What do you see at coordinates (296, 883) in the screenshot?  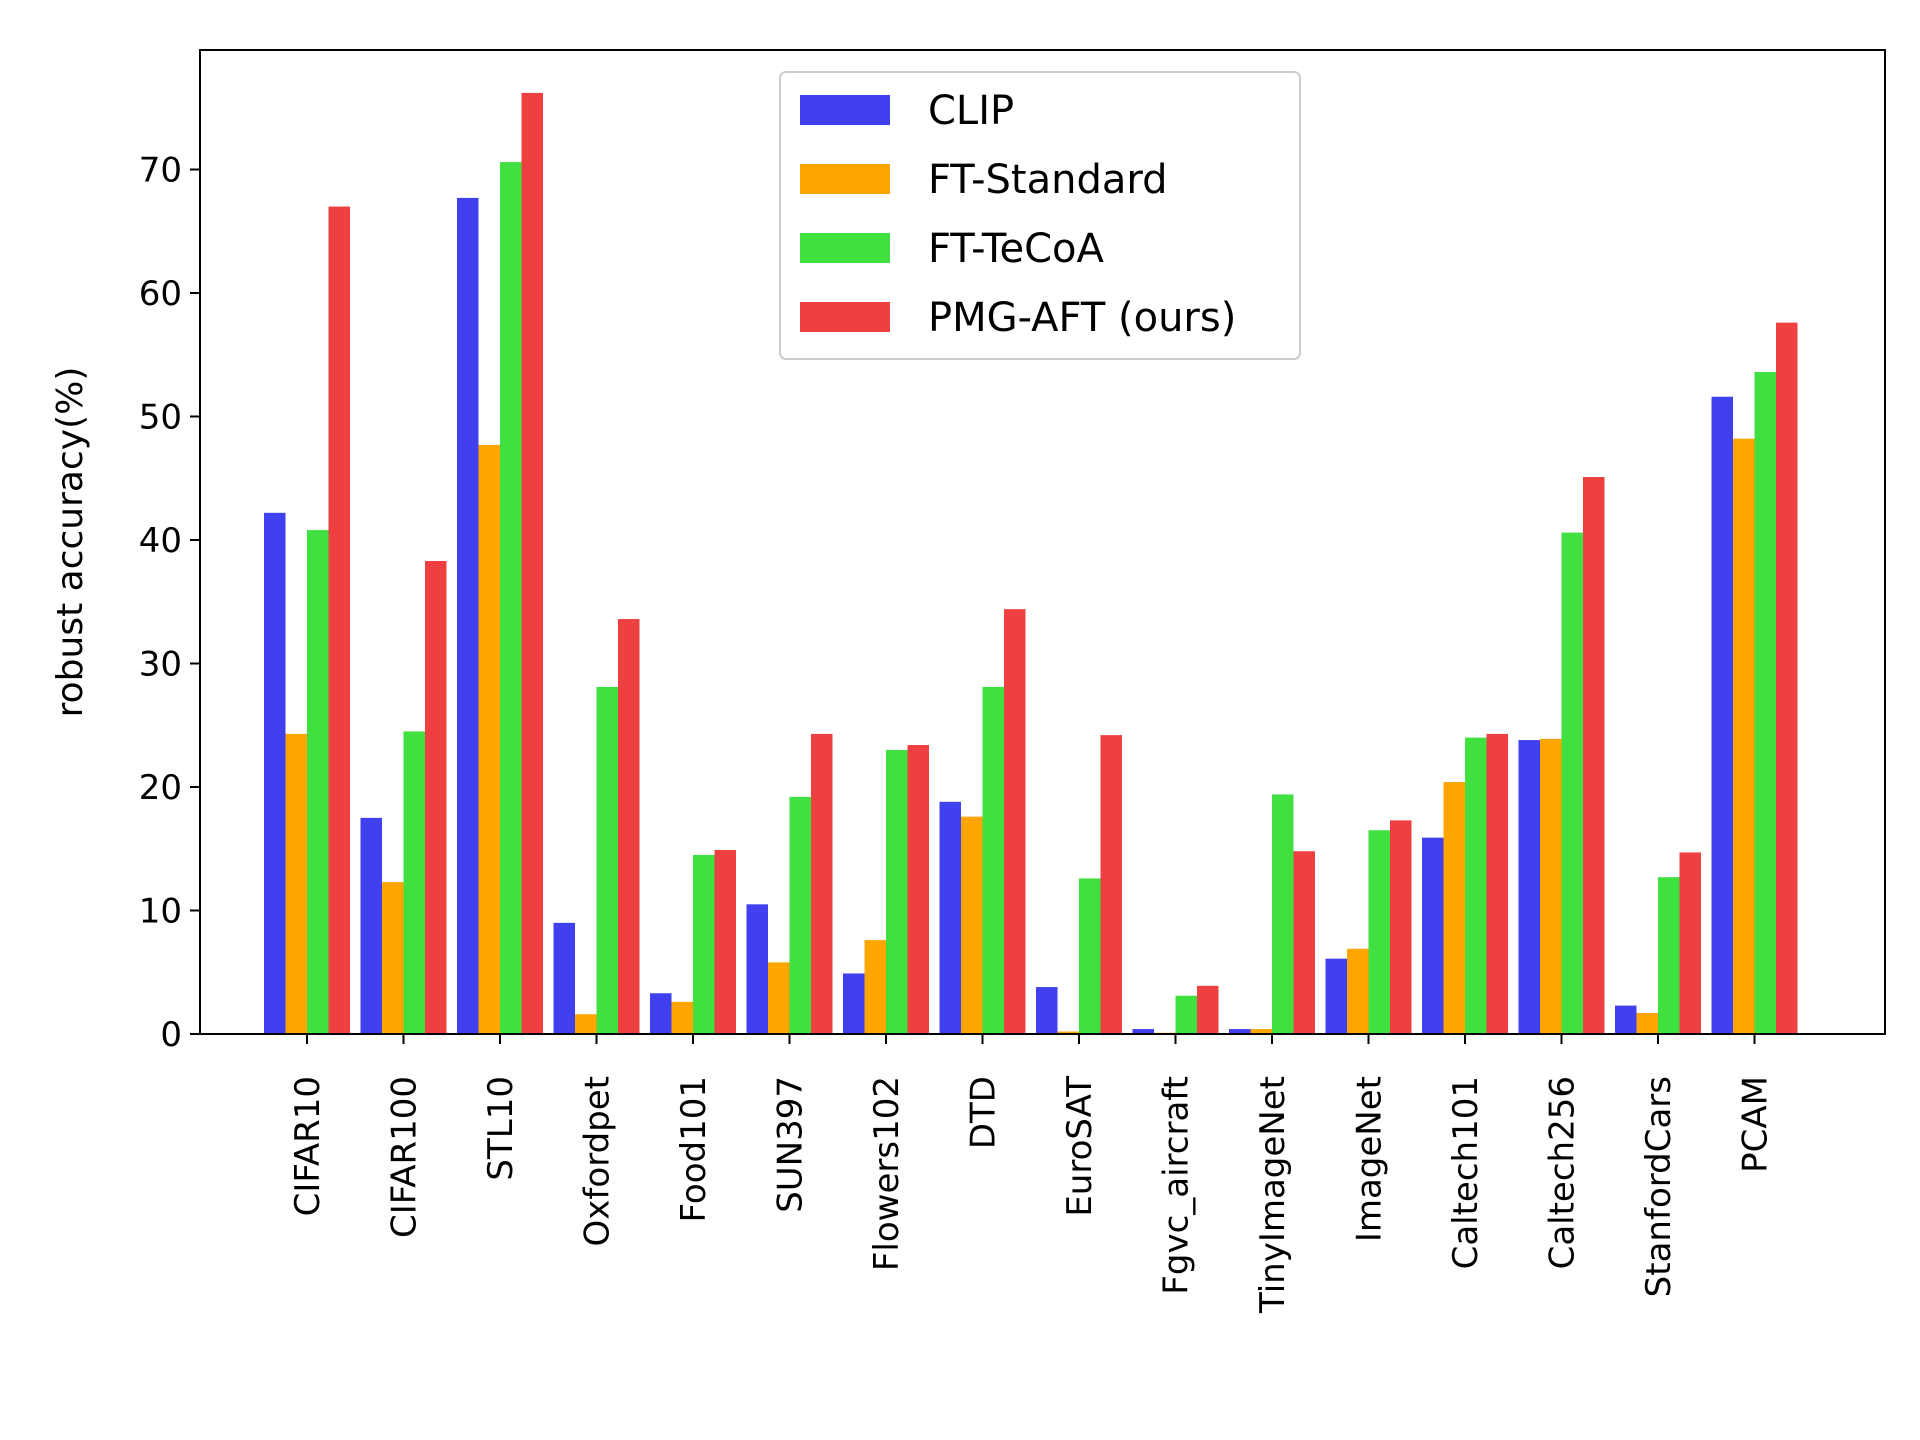 I see `bar-ft-standard-cifar10` at bounding box center [296, 883].